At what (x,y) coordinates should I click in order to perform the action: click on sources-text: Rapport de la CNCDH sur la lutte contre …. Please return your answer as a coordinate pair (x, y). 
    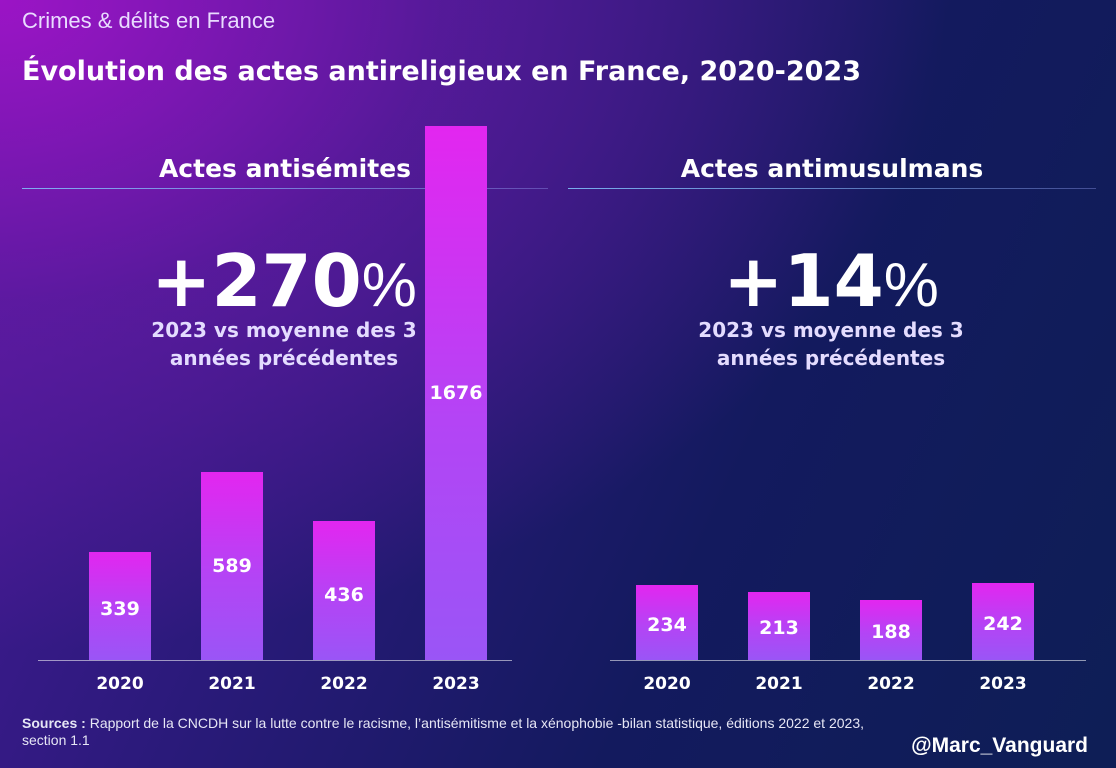
    Looking at the image, I should click on (443, 731).